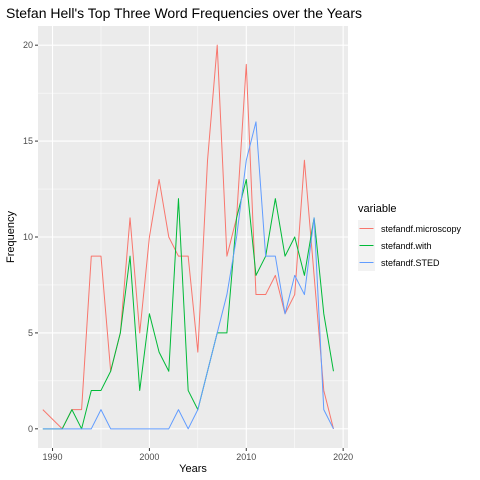 The height and width of the screenshot is (480, 480). Describe the element at coordinates (30, 333) in the screenshot. I see `y-tick-label: 5` at that location.